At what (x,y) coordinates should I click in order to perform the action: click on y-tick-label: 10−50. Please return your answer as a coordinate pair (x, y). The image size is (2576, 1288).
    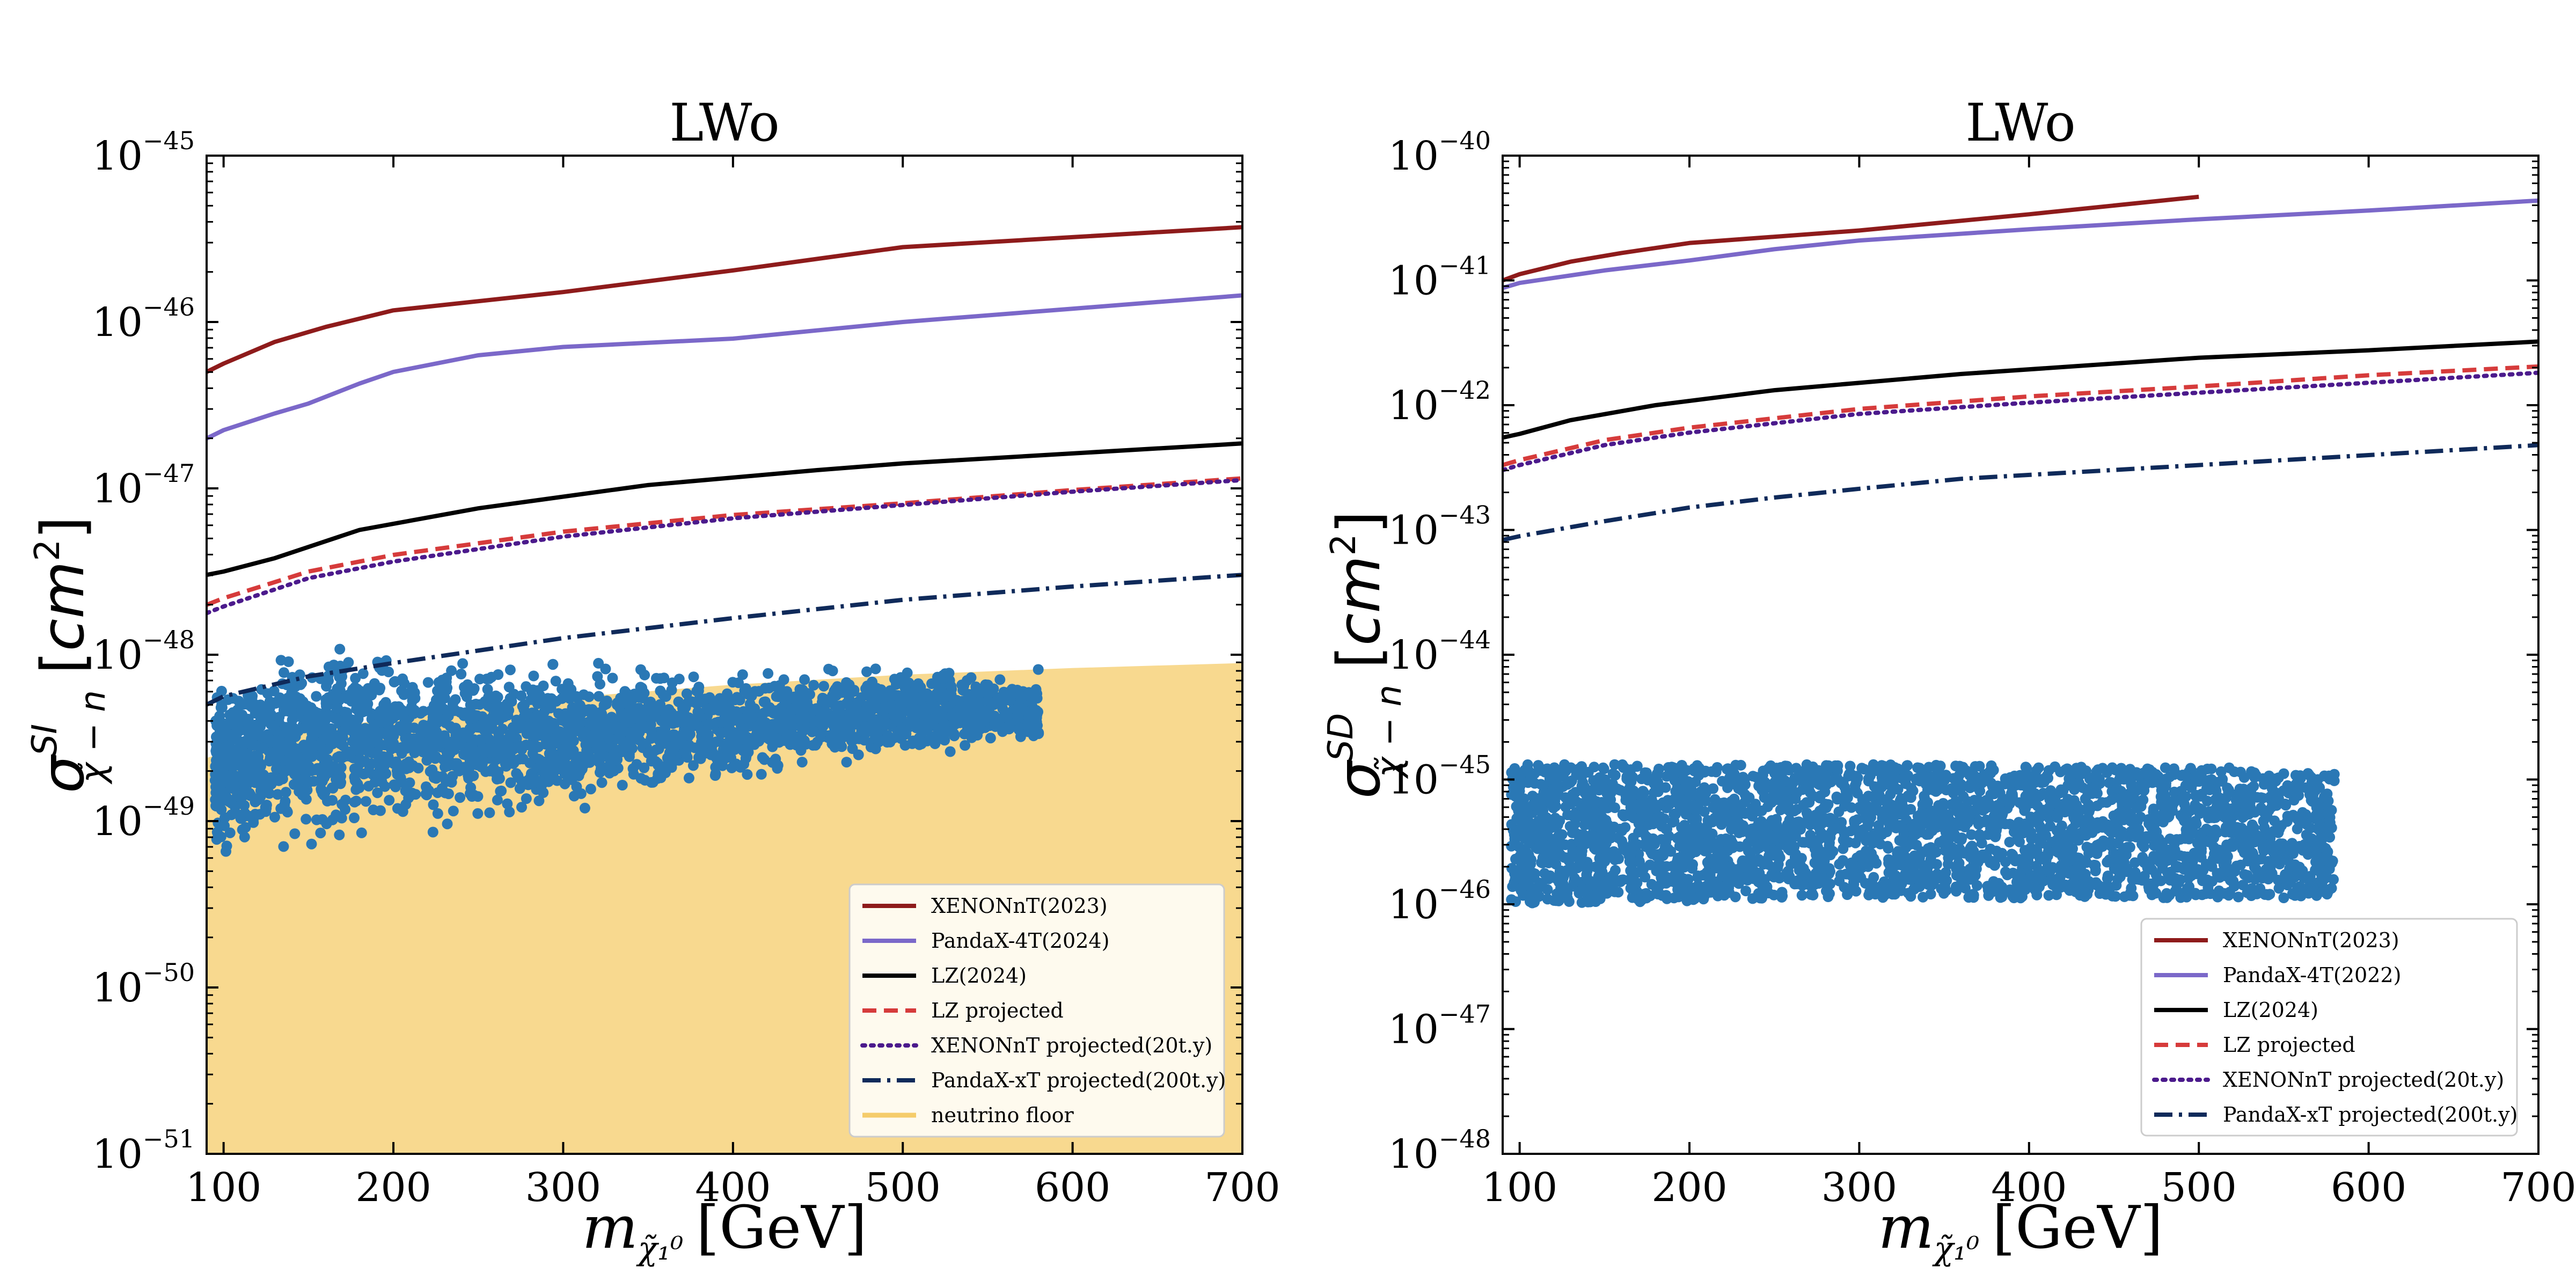
    Looking at the image, I should click on (143, 984).